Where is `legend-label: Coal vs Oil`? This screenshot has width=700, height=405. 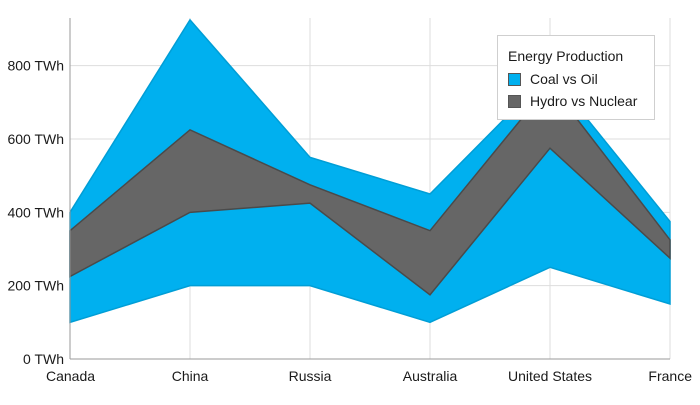 legend-label: Coal vs Oil is located at coordinates (564, 79).